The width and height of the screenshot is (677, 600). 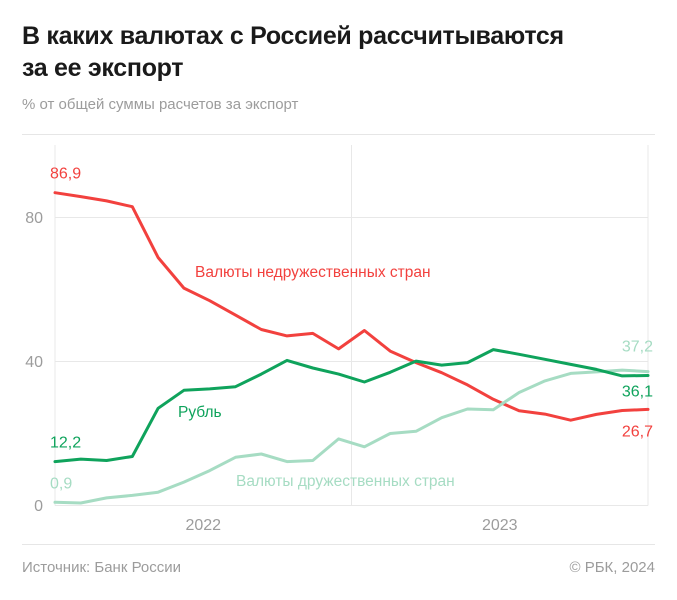 I want to click on end-value-label-unfriendly: 26,7, so click(x=637, y=431).